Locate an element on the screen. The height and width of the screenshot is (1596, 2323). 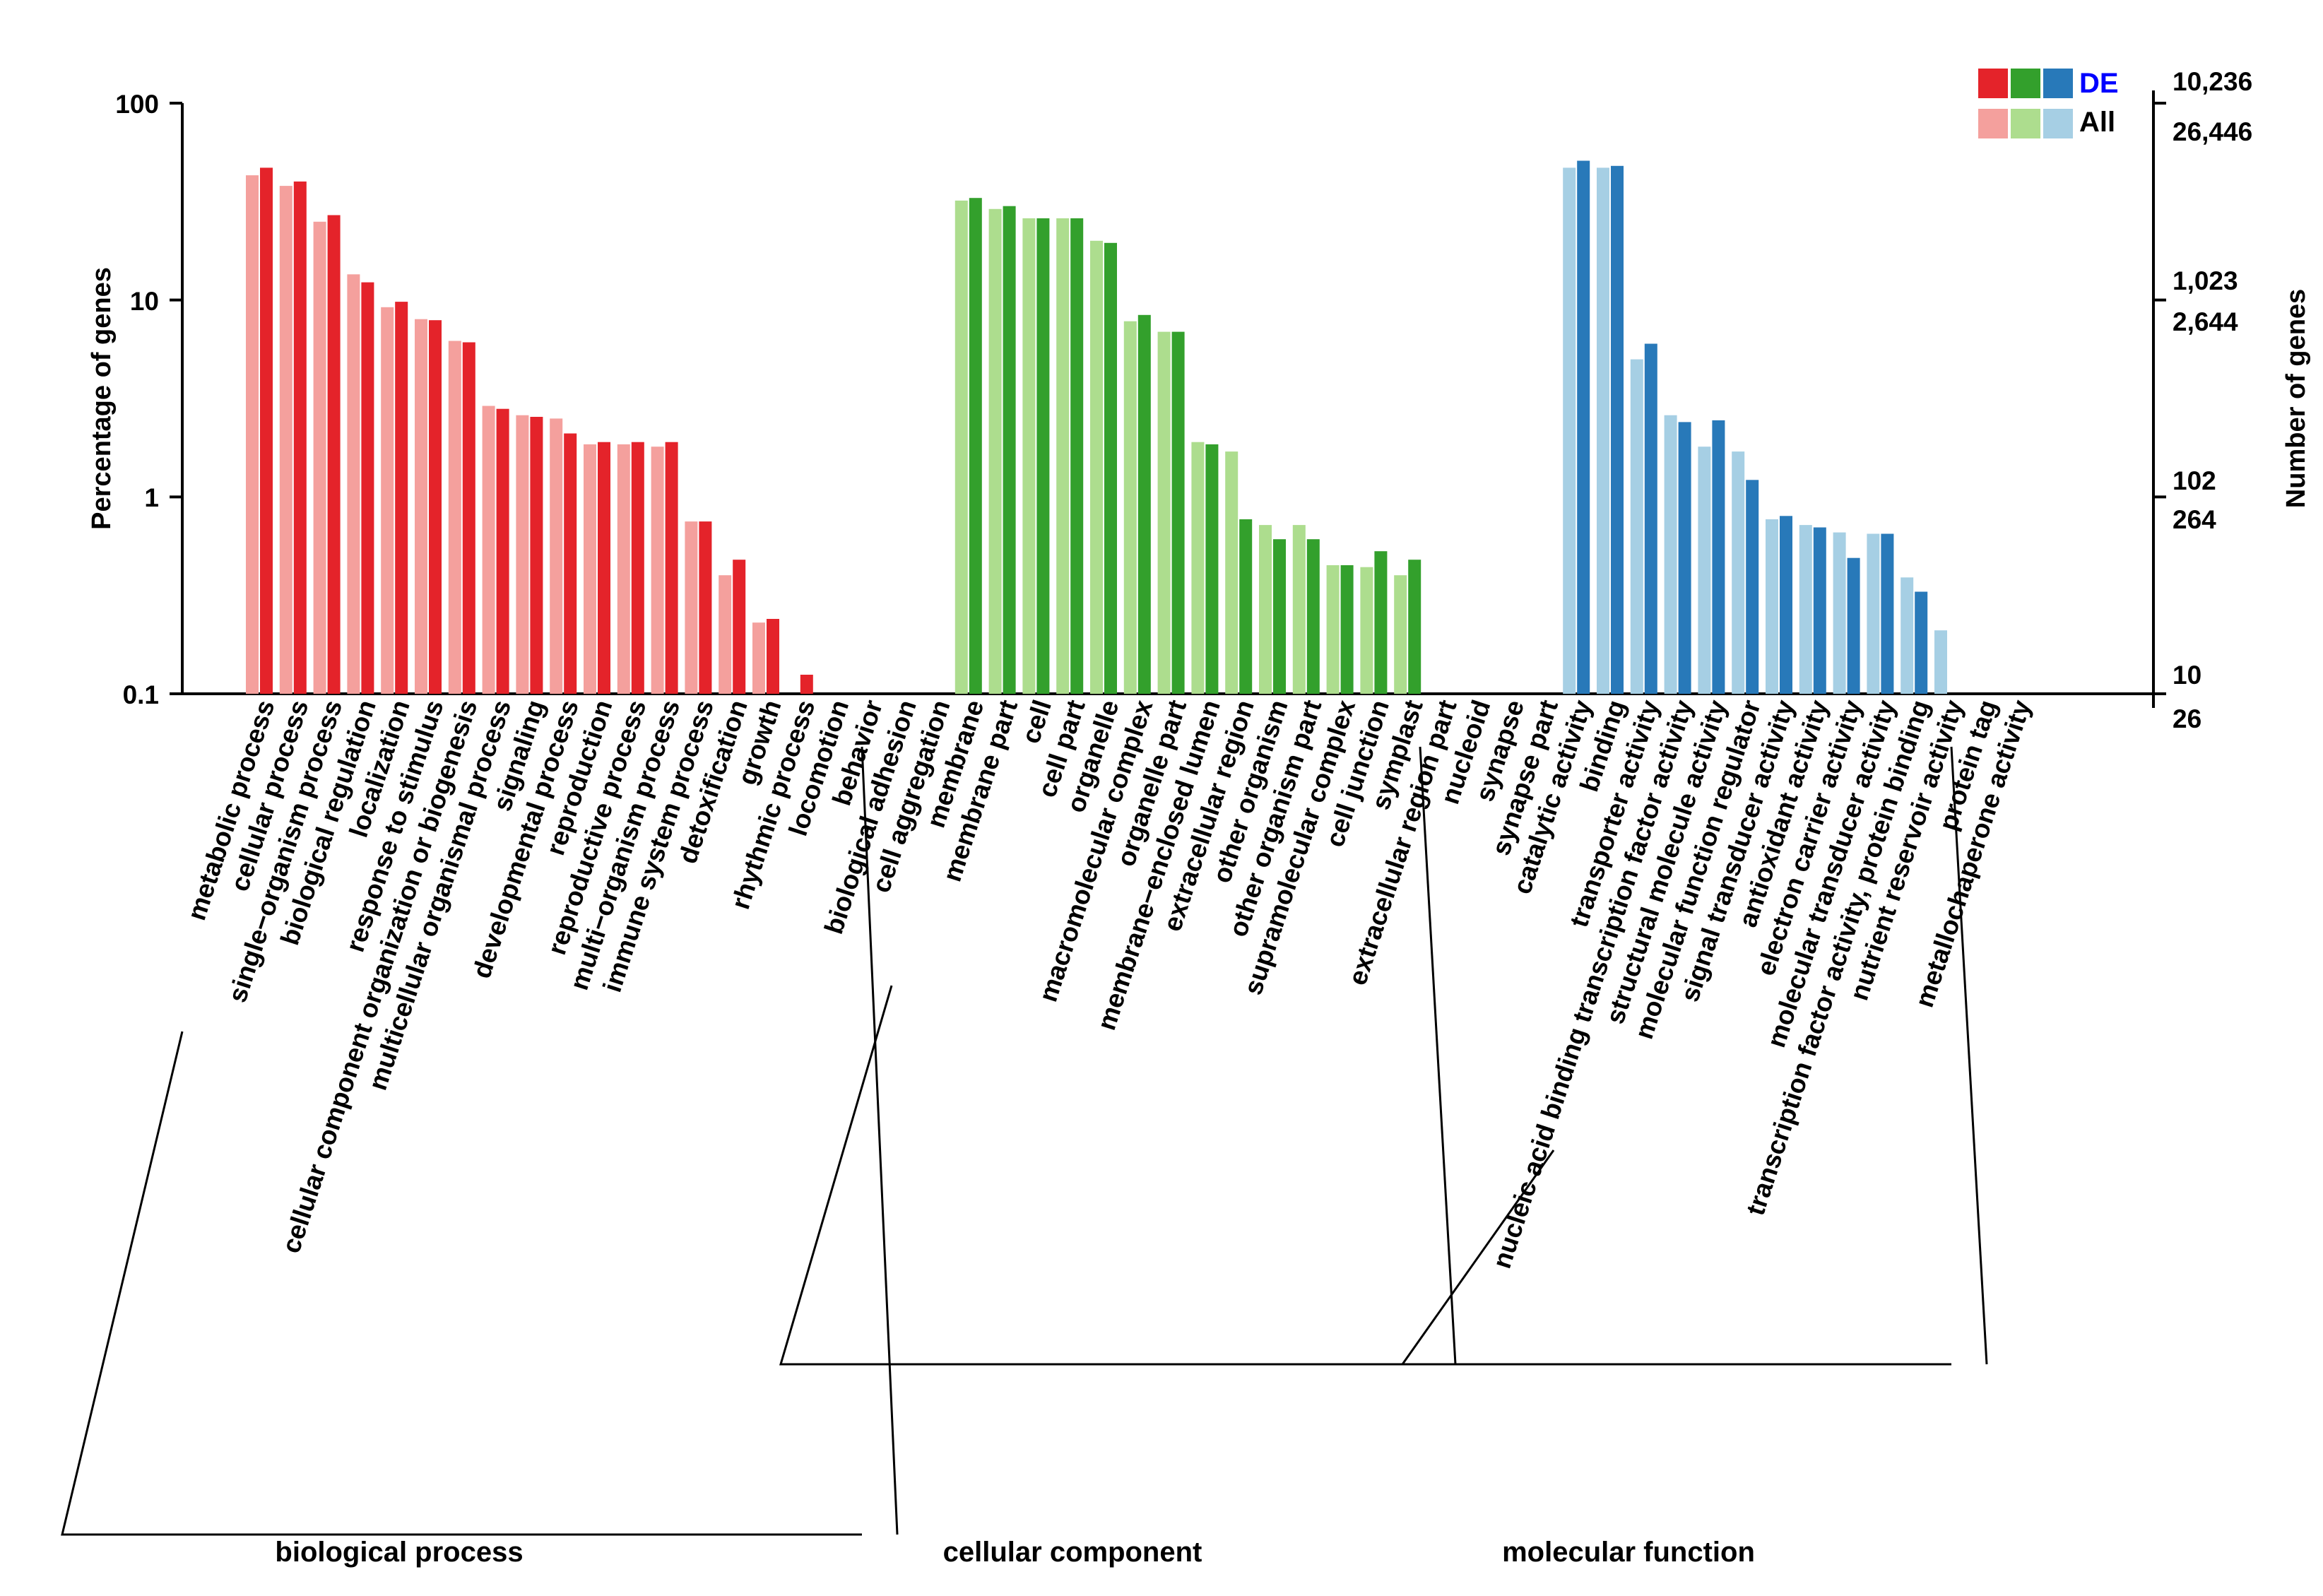
y-tick-label: 1 is located at coordinates (151, 498).